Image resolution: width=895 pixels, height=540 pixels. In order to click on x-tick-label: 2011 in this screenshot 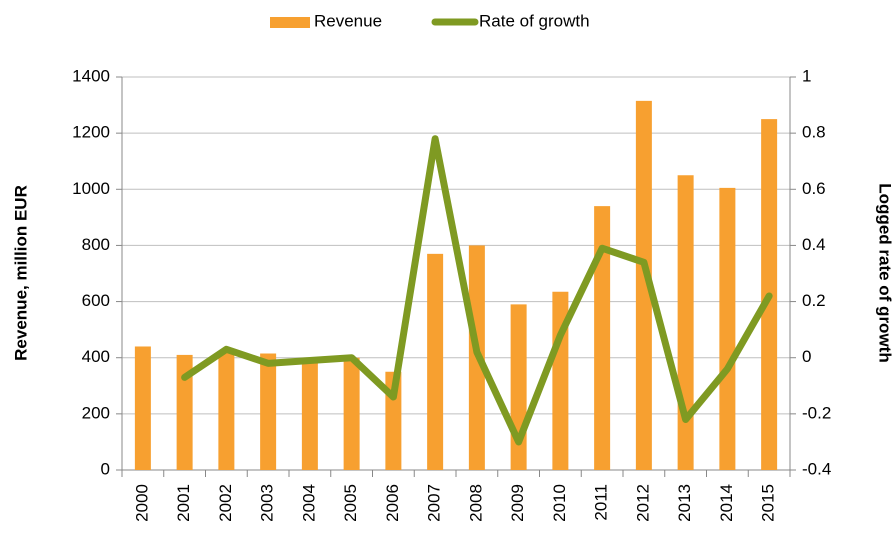, I will do `click(601, 502)`.